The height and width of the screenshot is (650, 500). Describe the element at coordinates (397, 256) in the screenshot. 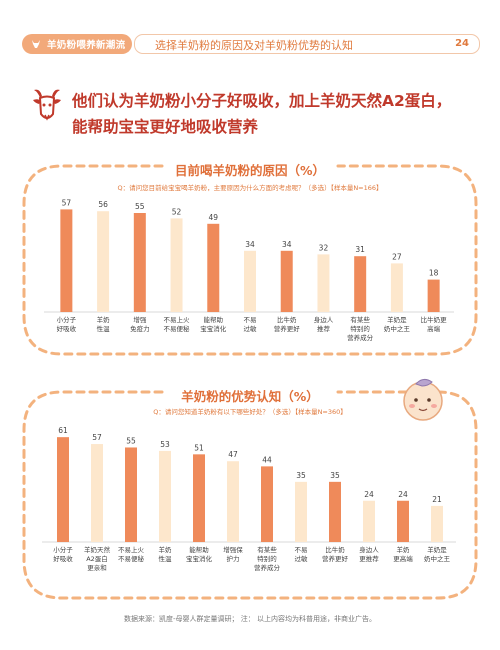

I see `data-label: 27` at that location.